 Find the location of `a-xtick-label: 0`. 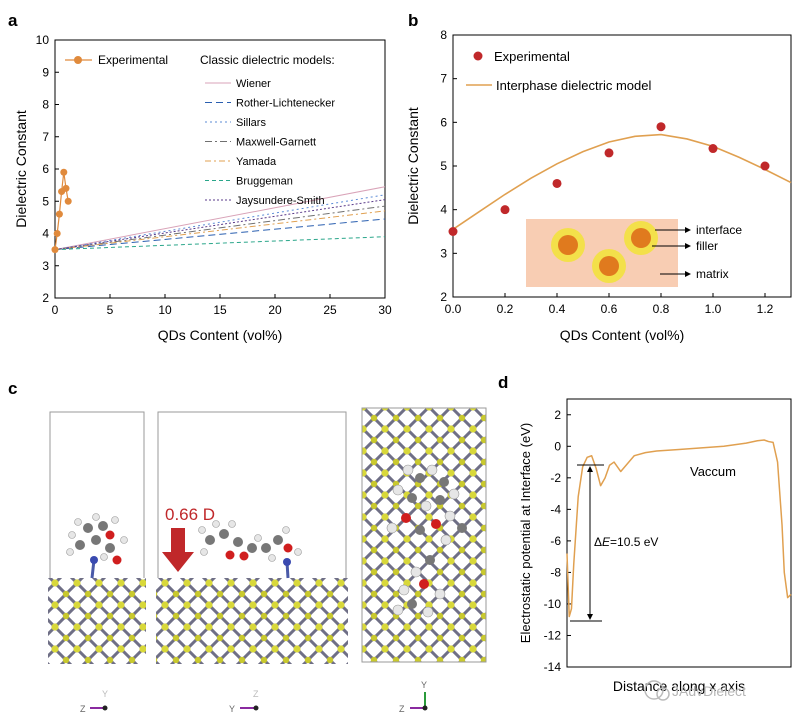

a-xtick-label: 0 is located at coordinates (55, 310).